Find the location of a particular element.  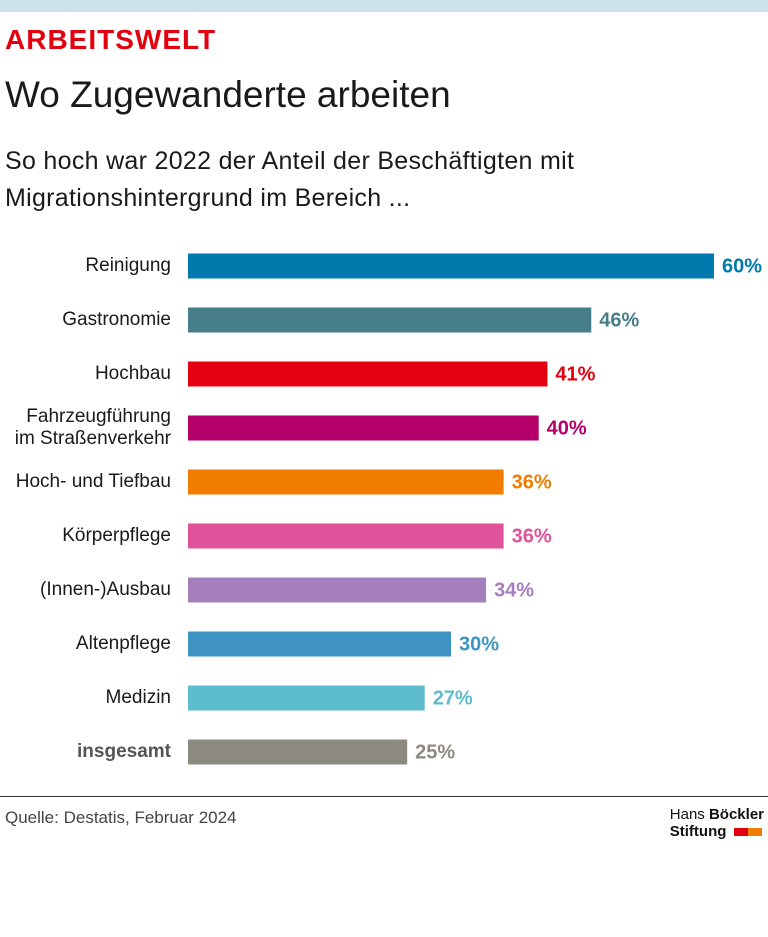

category-label: Körperpflege is located at coordinates (116, 535).